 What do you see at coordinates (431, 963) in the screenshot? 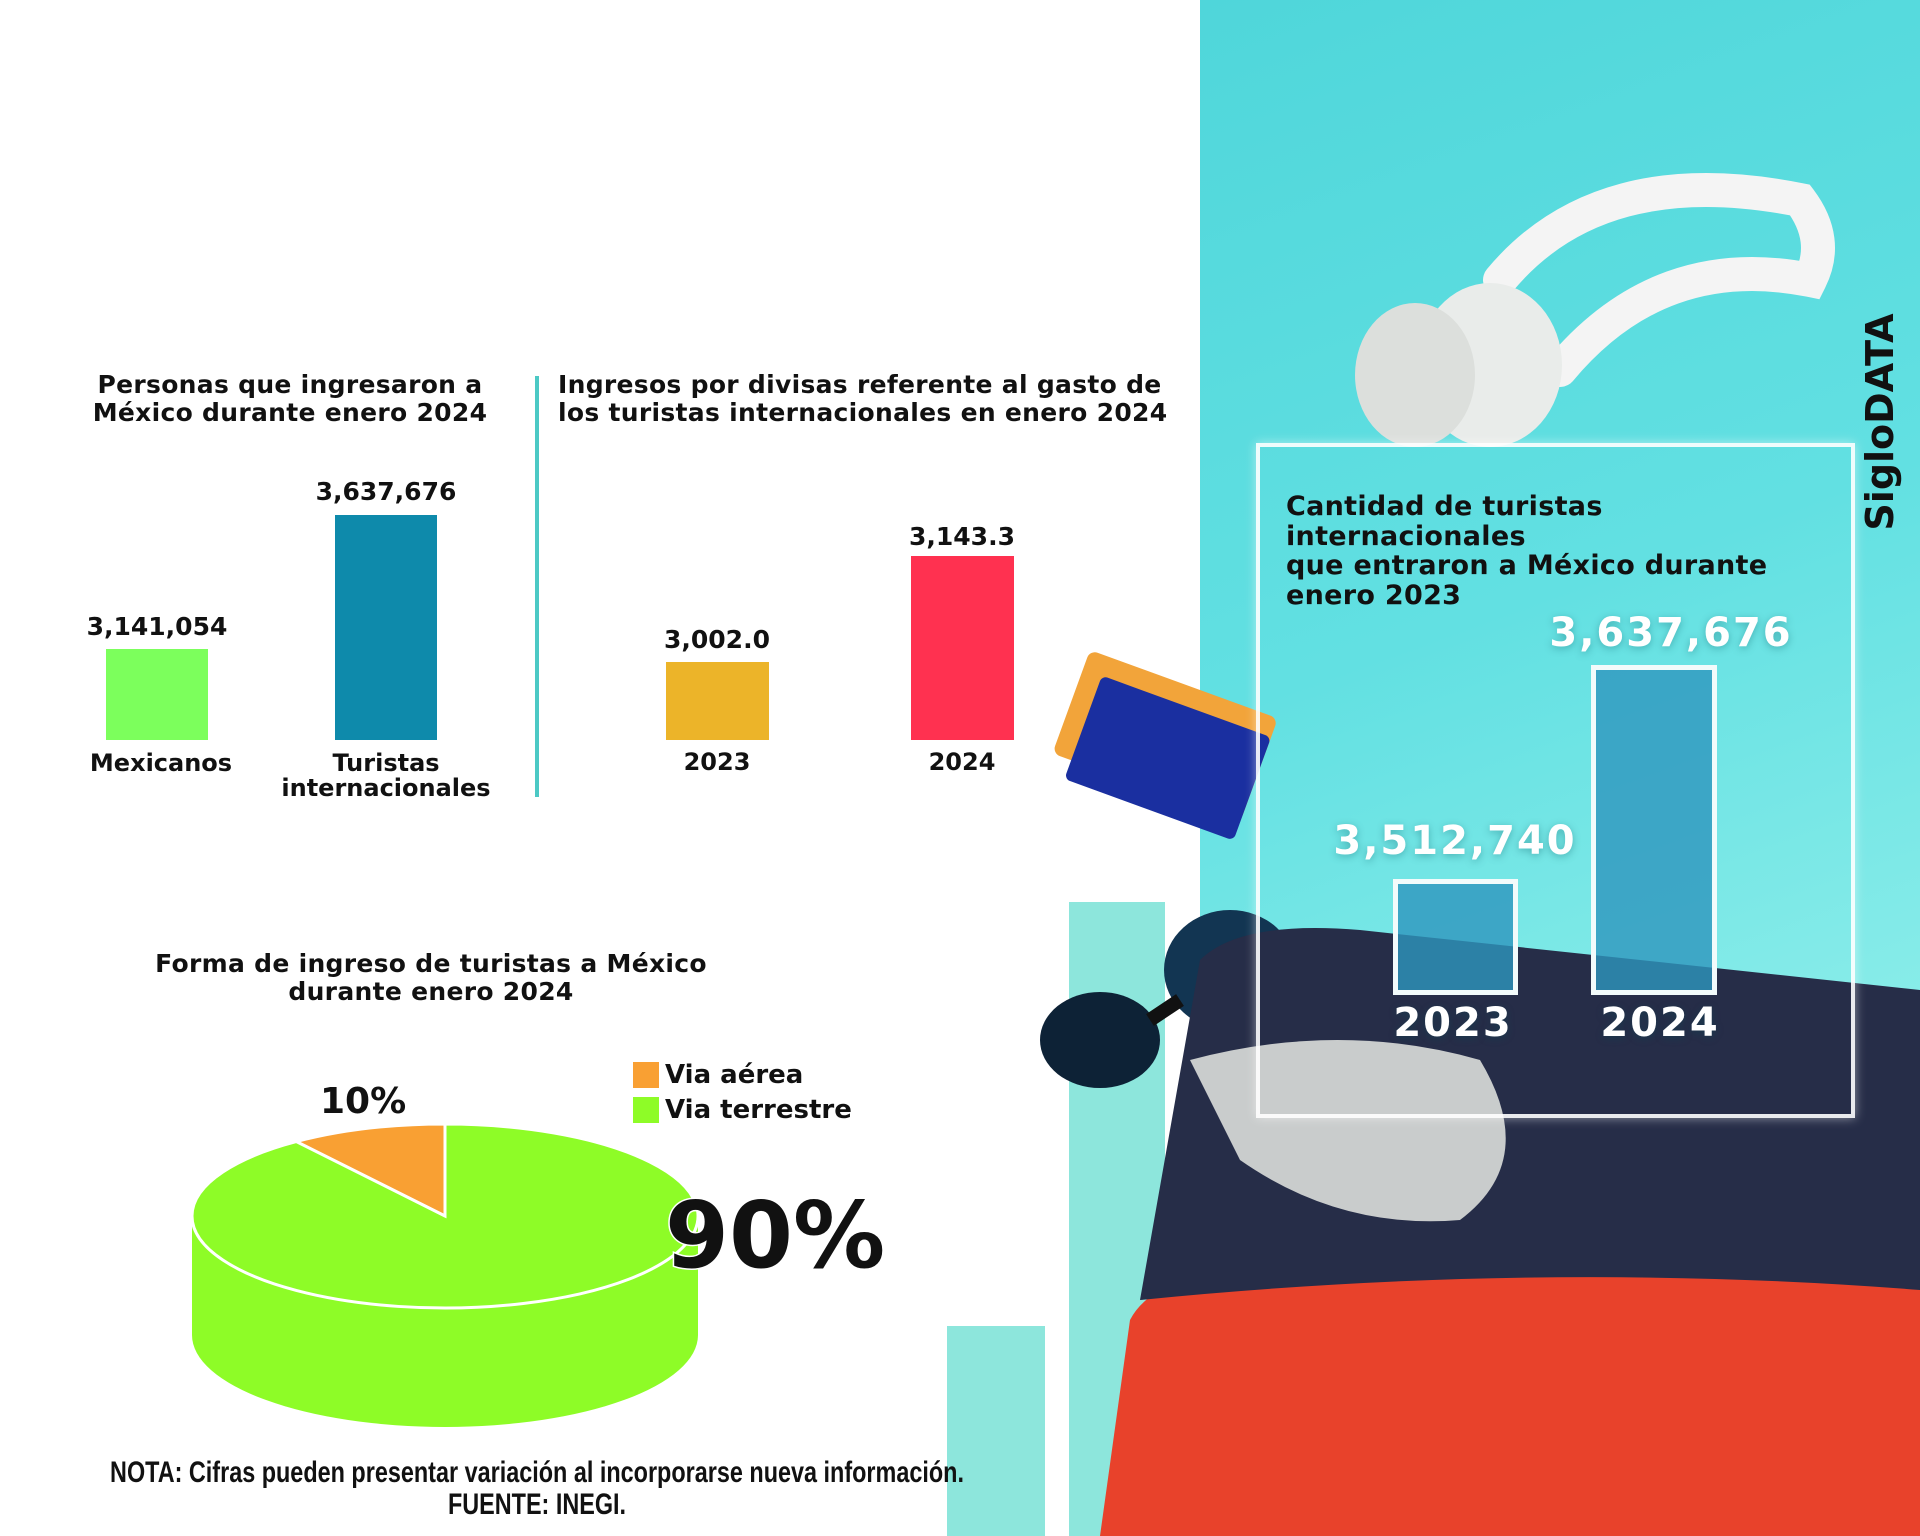
I see `chart4-title-line: Forma de ingreso de turistas a México` at bounding box center [431, 963].